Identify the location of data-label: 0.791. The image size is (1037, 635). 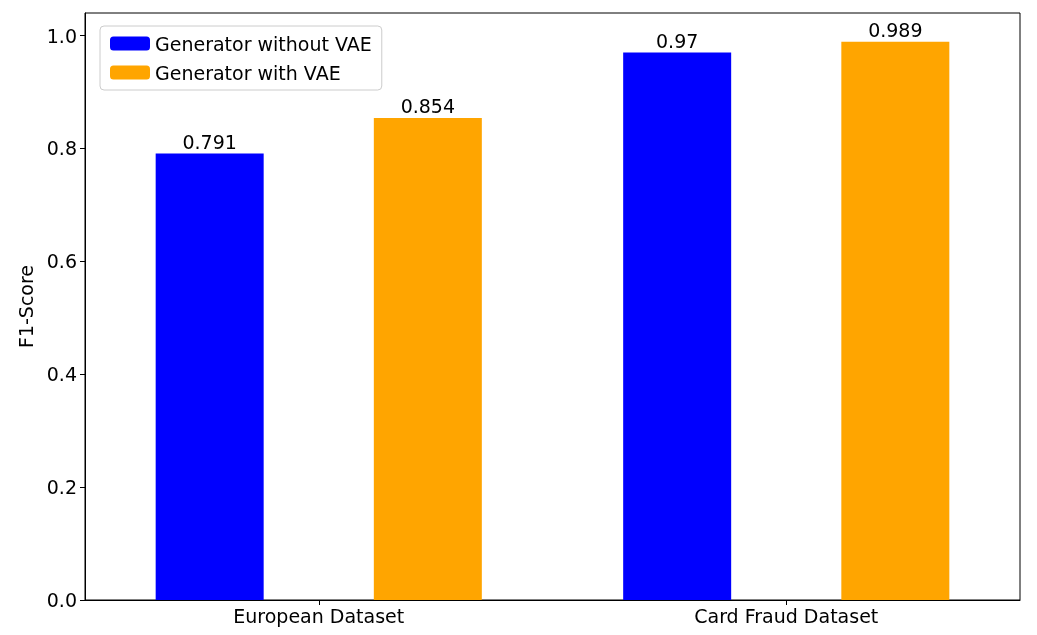
(209, 142).